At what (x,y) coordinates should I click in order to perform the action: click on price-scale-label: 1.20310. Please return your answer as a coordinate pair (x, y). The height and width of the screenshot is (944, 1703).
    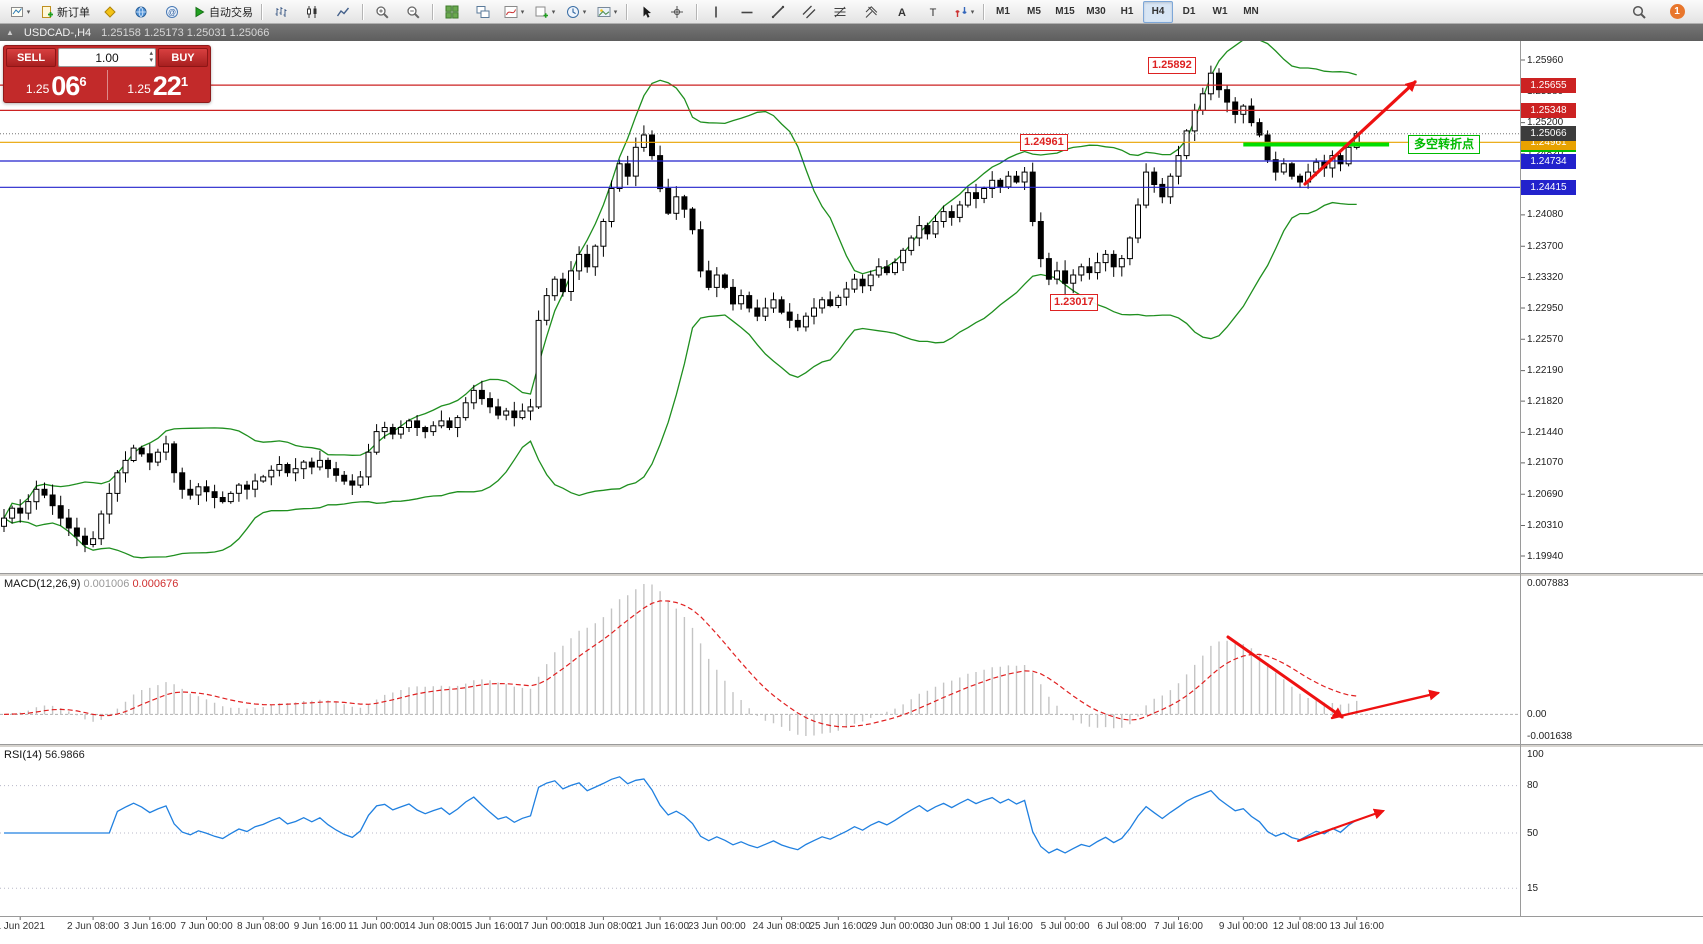
    Looking at the image, I should click on (1545, 525).